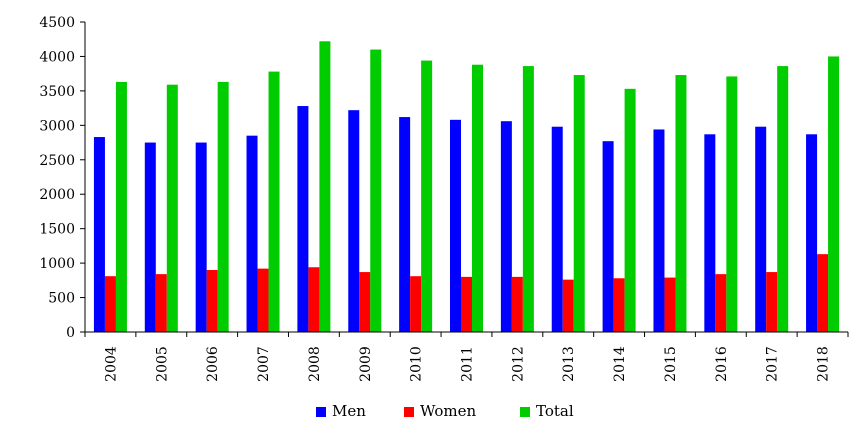  What do you see at coordinates (57, 161) in the screenshot?
I see `y-tick-label: 2500` at bounding box center [57, 161].